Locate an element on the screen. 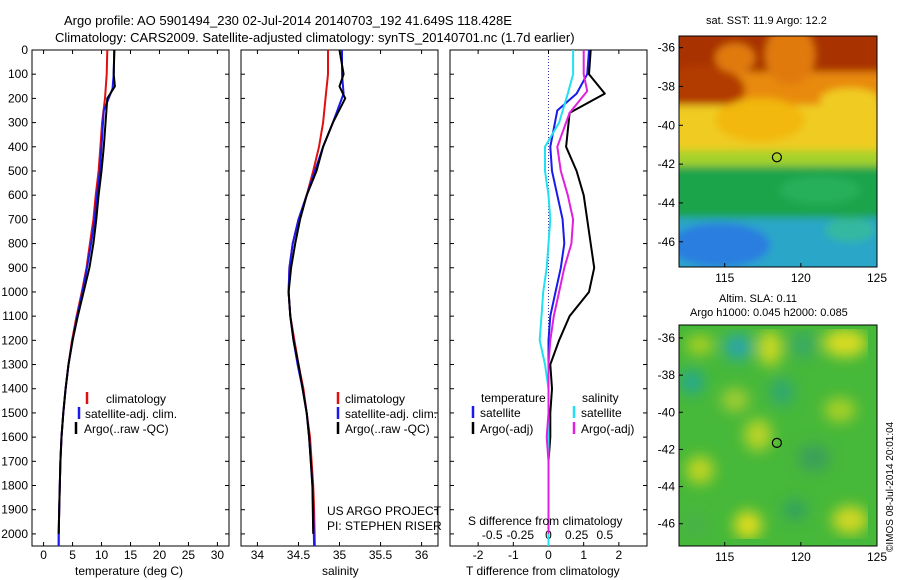 The image size is (900, 580). depth-tick-label: 2000 is located at coordinates (14, 534).